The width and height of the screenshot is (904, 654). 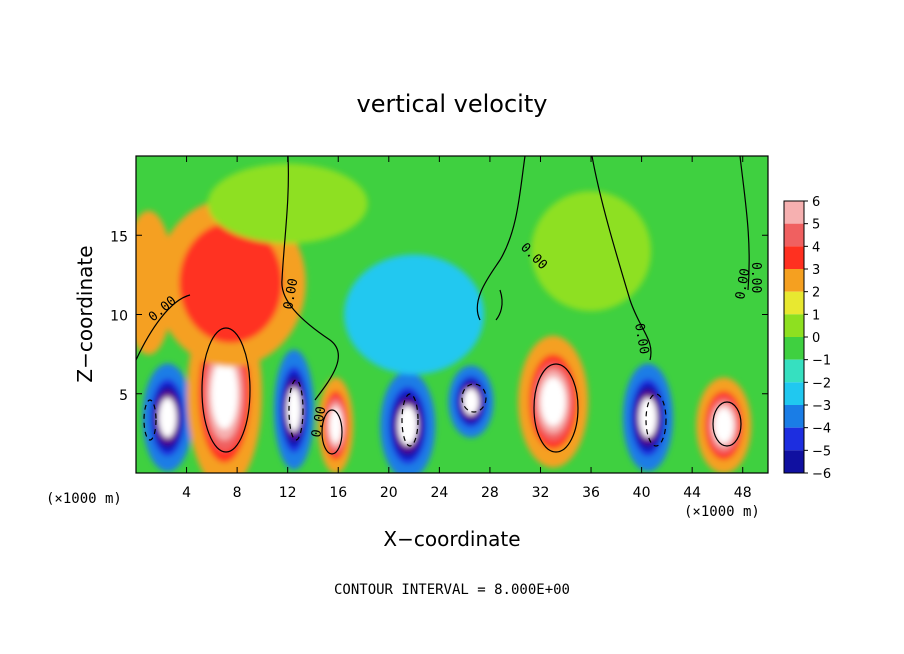 I want to click on colorbar-label: −1, so click(x=821, y=361).